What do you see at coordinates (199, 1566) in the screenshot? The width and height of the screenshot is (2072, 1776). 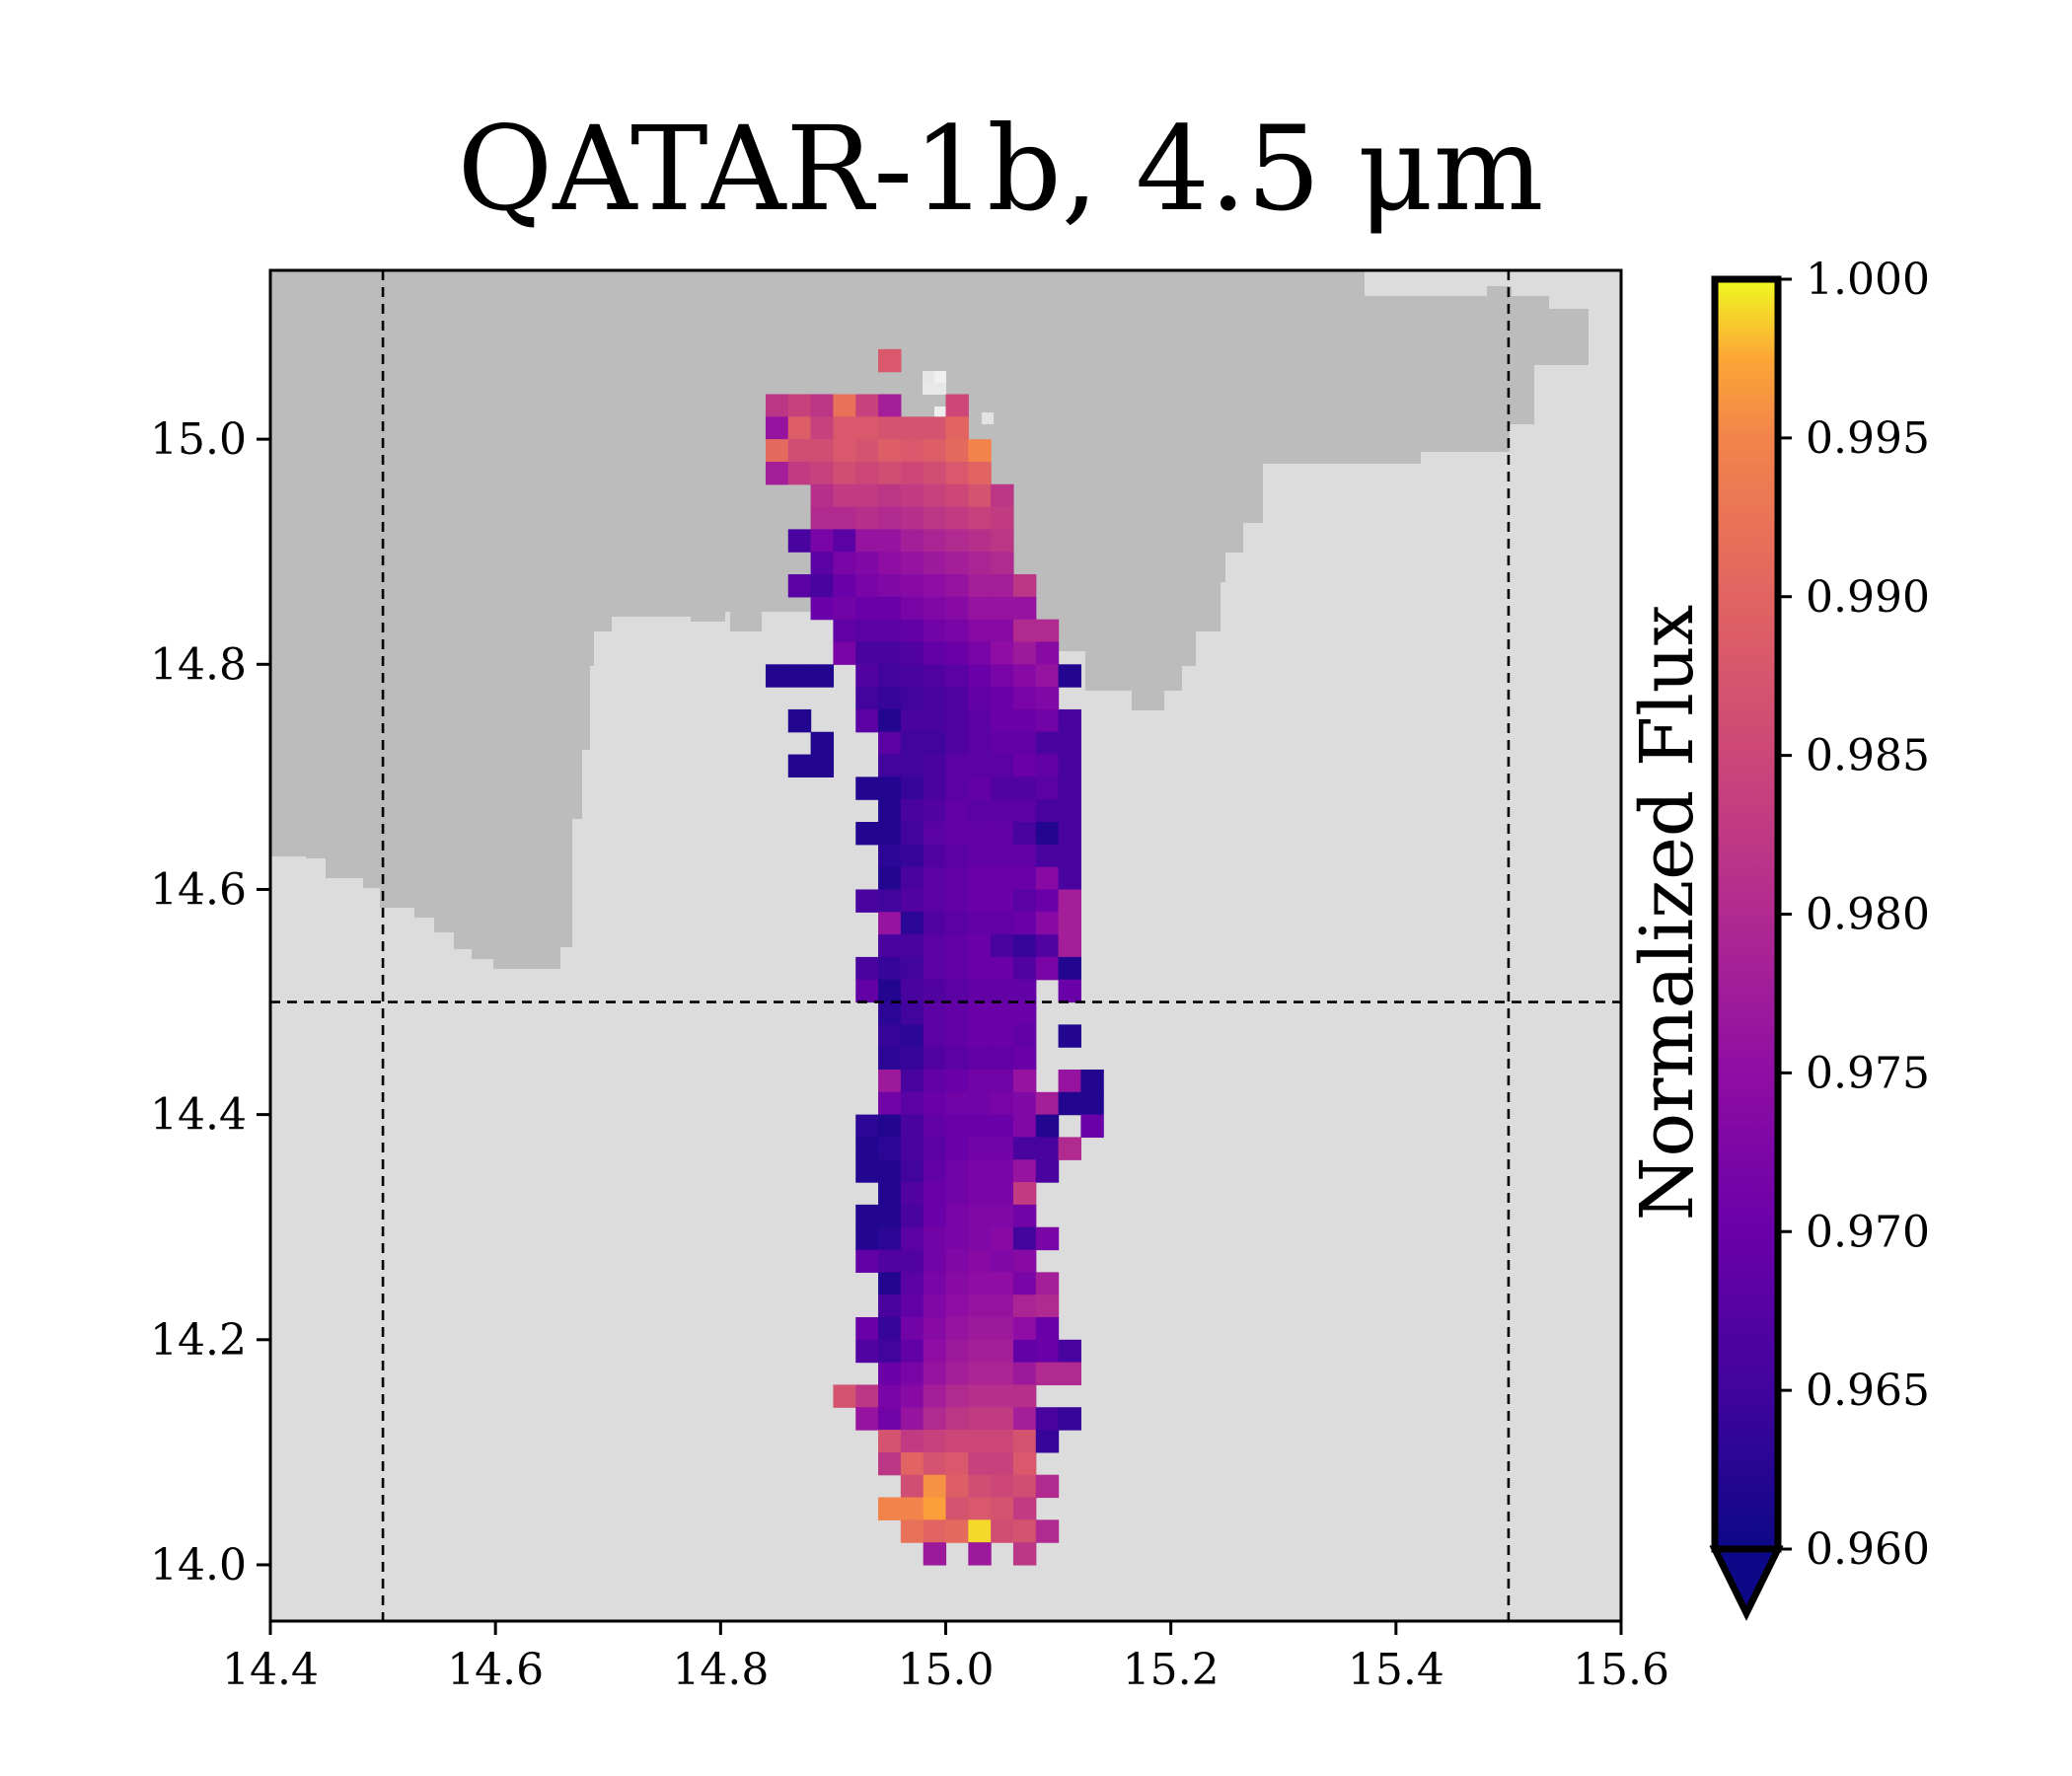 I see `y-tick-label: 14.0` at bounding box center [199, 1566].